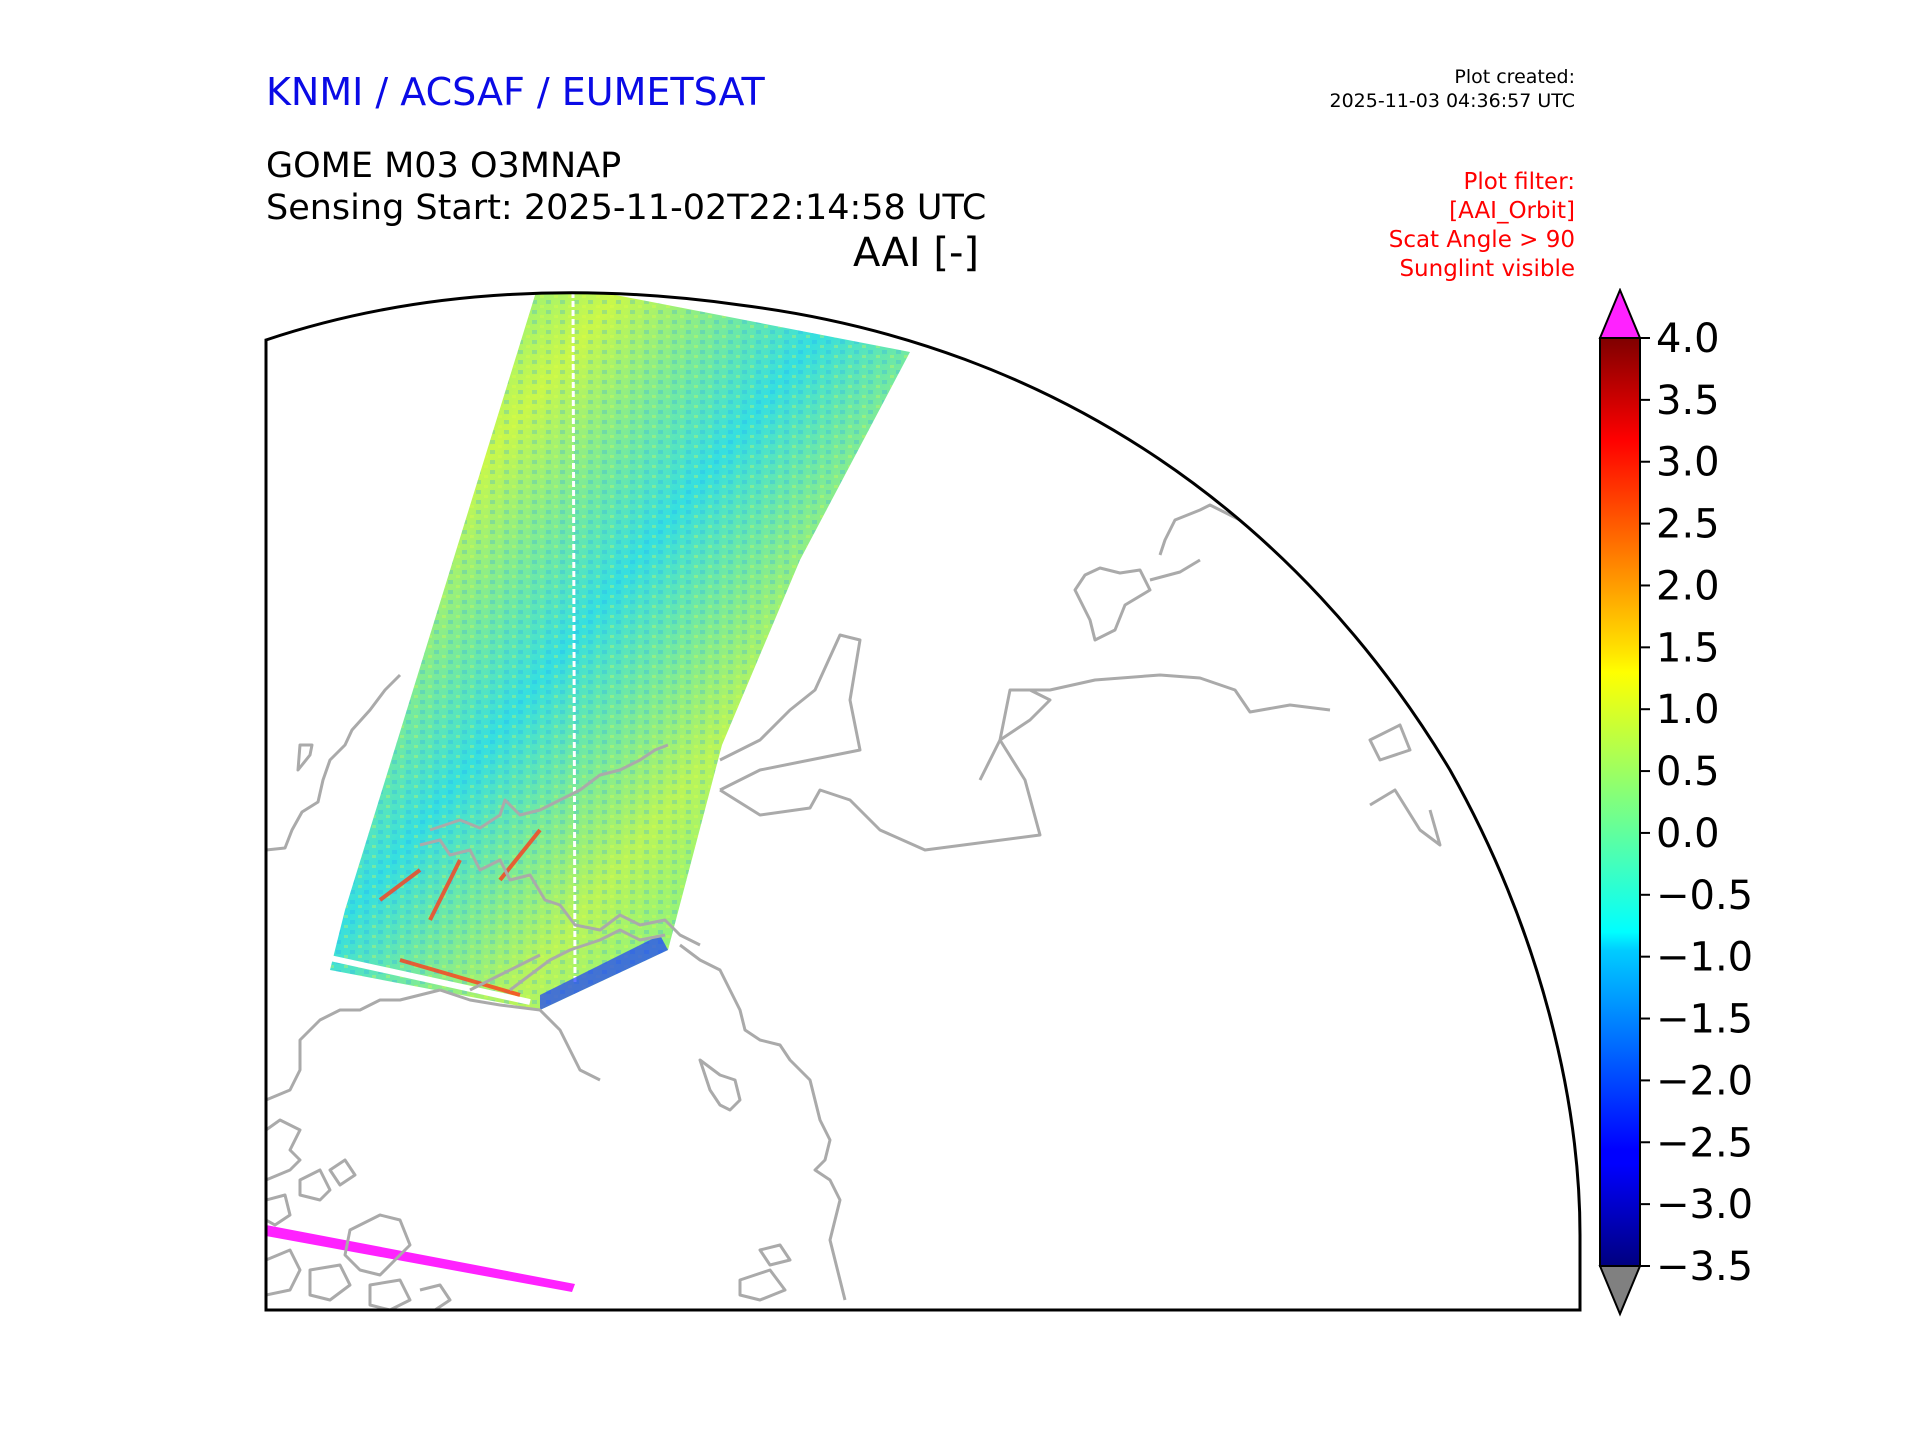  Describe the element at coordinates (444, 166) in the screenshot. I see `product-title: GOME M03 O3MNAP` at that location.